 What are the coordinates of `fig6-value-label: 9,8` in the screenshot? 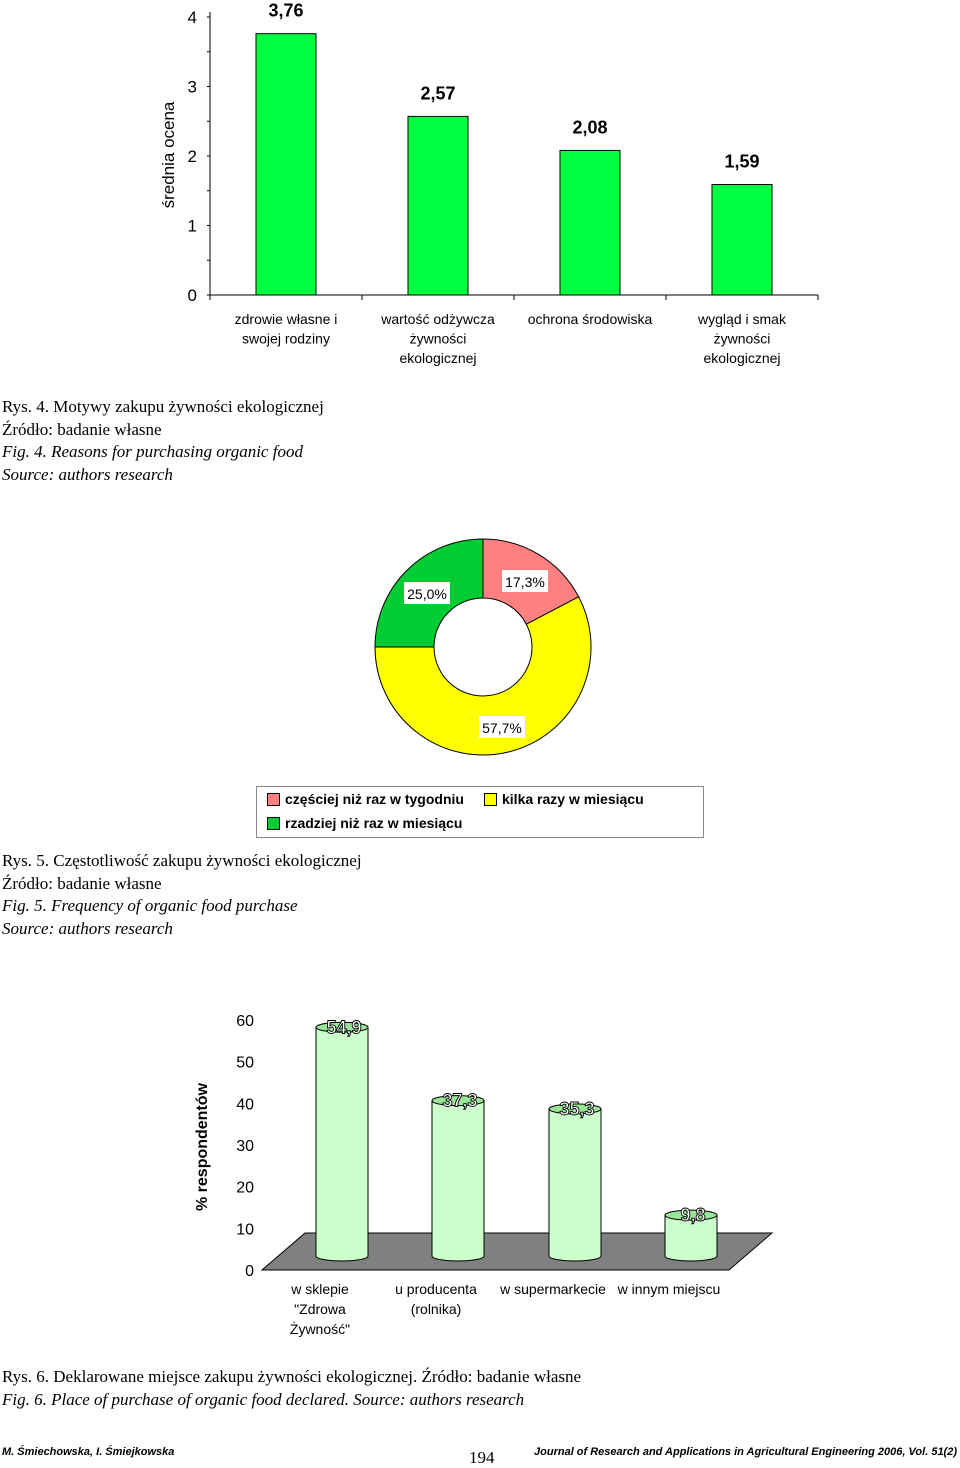 It's located at (692, 1215).